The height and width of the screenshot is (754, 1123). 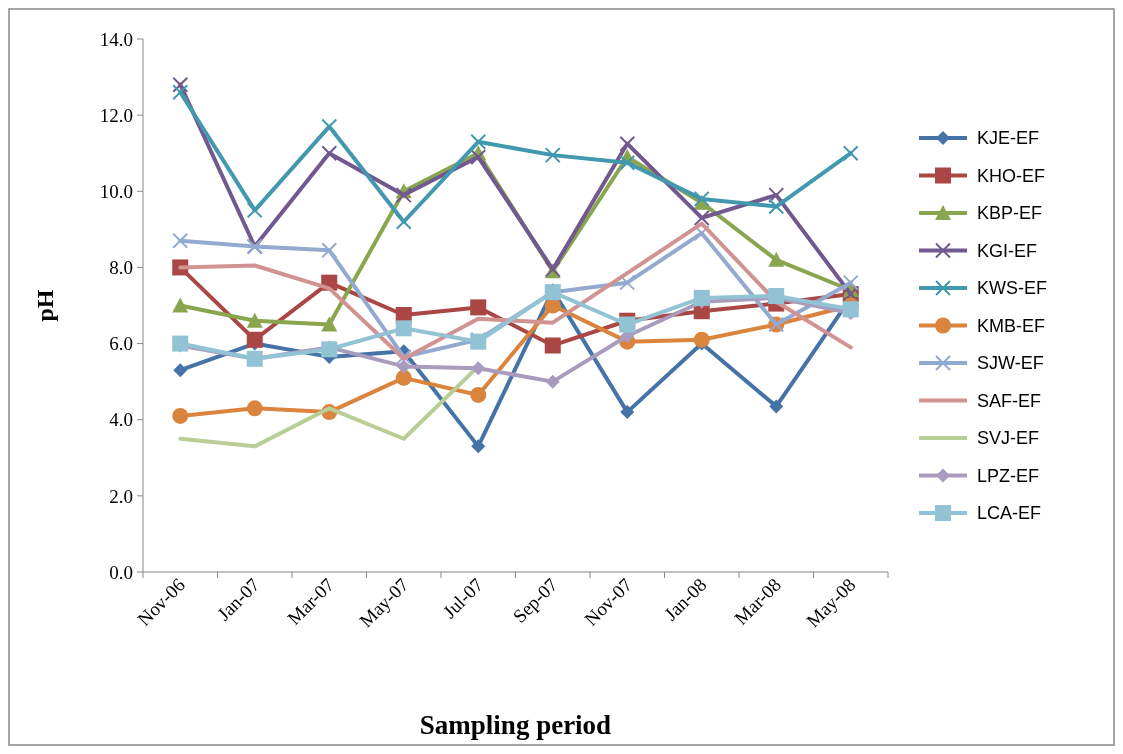 I want to click on legend-label: LCA-EF, so click(x=1009, y=513).